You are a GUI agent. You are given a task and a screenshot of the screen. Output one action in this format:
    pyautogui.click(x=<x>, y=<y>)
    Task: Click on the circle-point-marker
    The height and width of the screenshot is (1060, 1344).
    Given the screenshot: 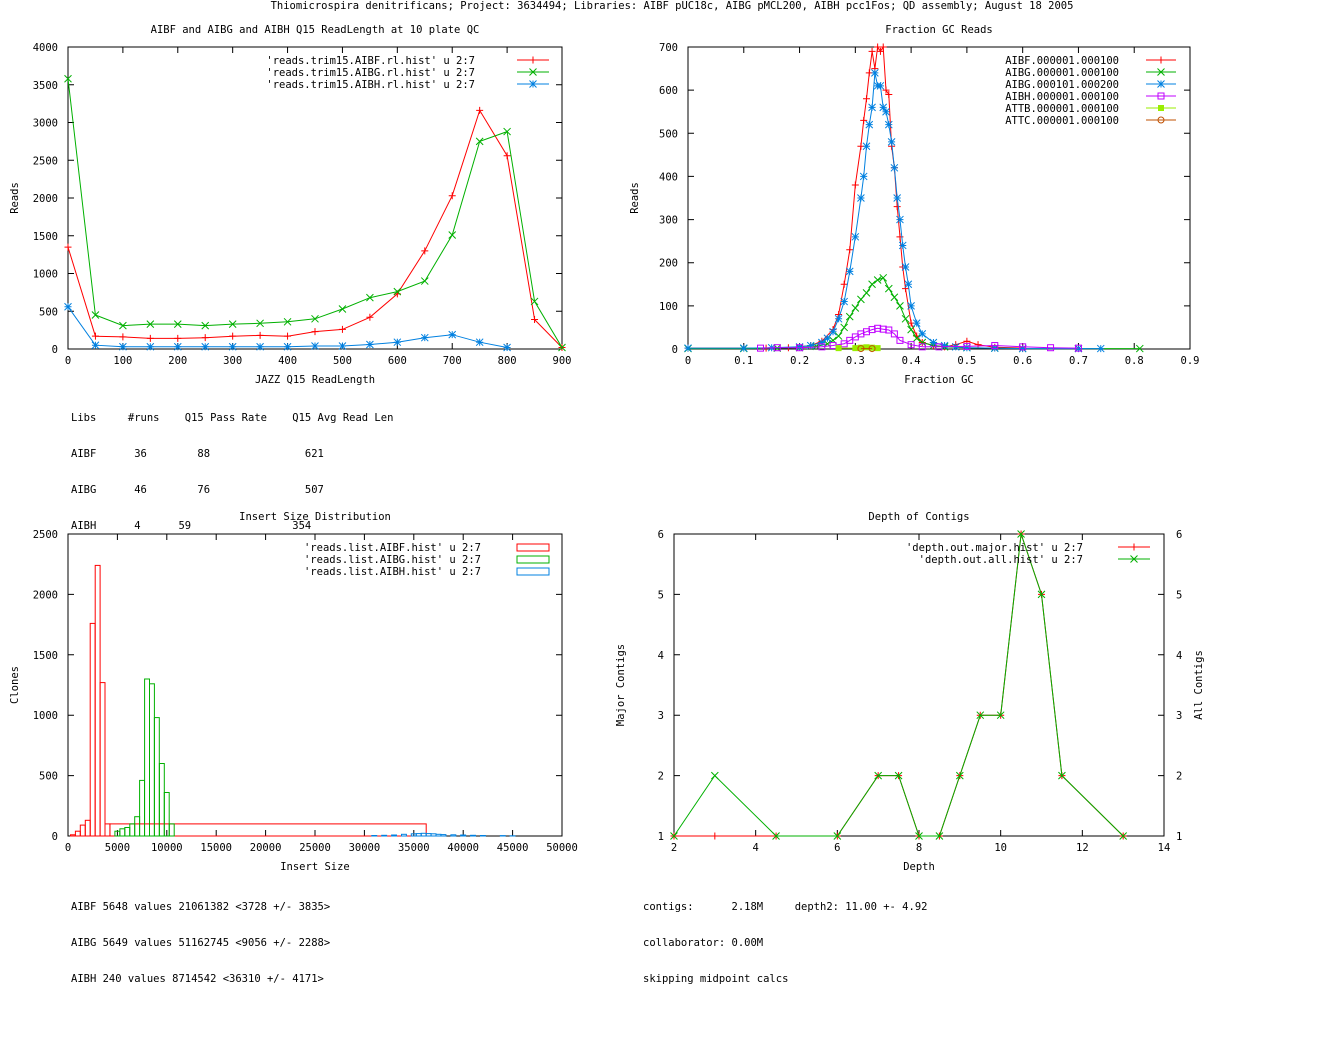 What is the action you would take?
    pyautogui.click(x=861, y=349)
    